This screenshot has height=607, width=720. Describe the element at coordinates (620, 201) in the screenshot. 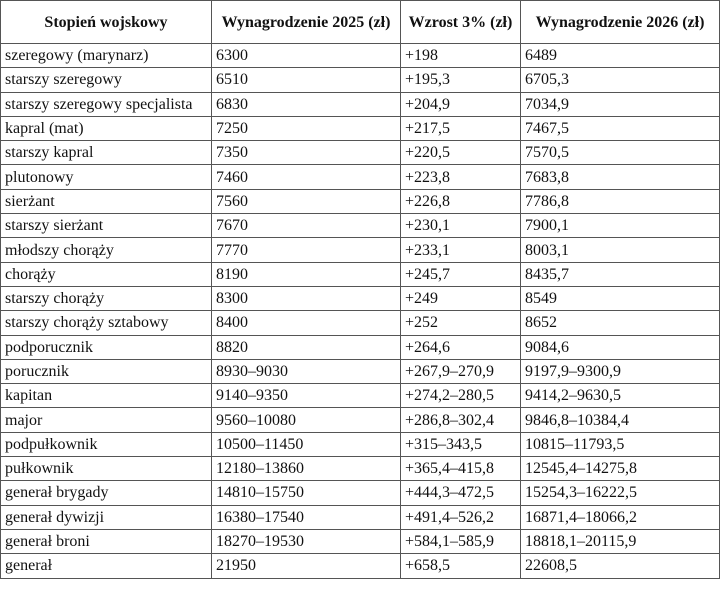

I see `table-cell: 7786,8` at that location.